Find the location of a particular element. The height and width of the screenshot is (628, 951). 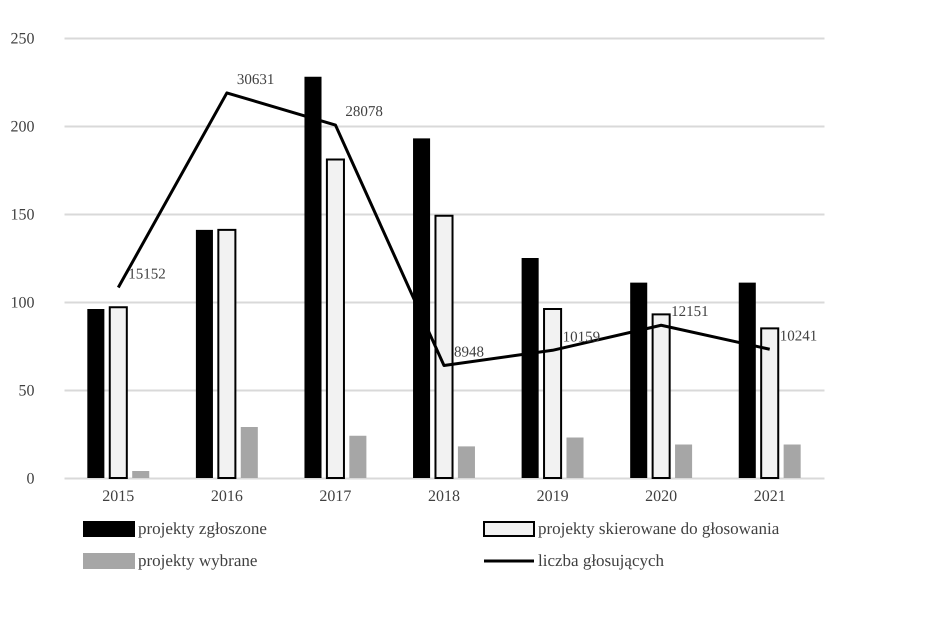

data-label: 15152 is located at coordinates (147, 274).